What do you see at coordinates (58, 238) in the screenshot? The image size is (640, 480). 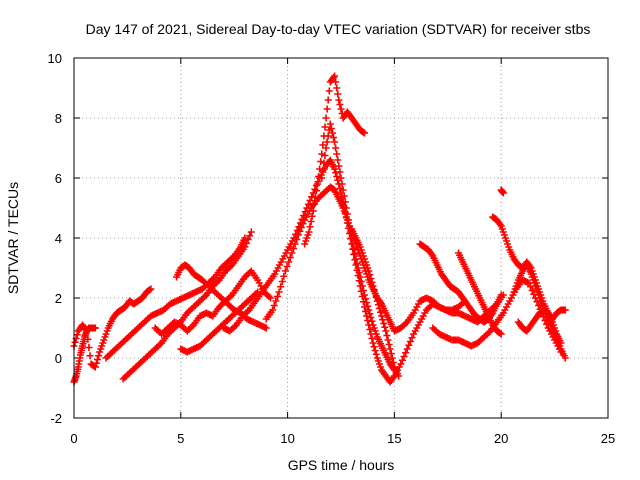 I see `y-tick-label: 4` at bounding box center [58, 238].